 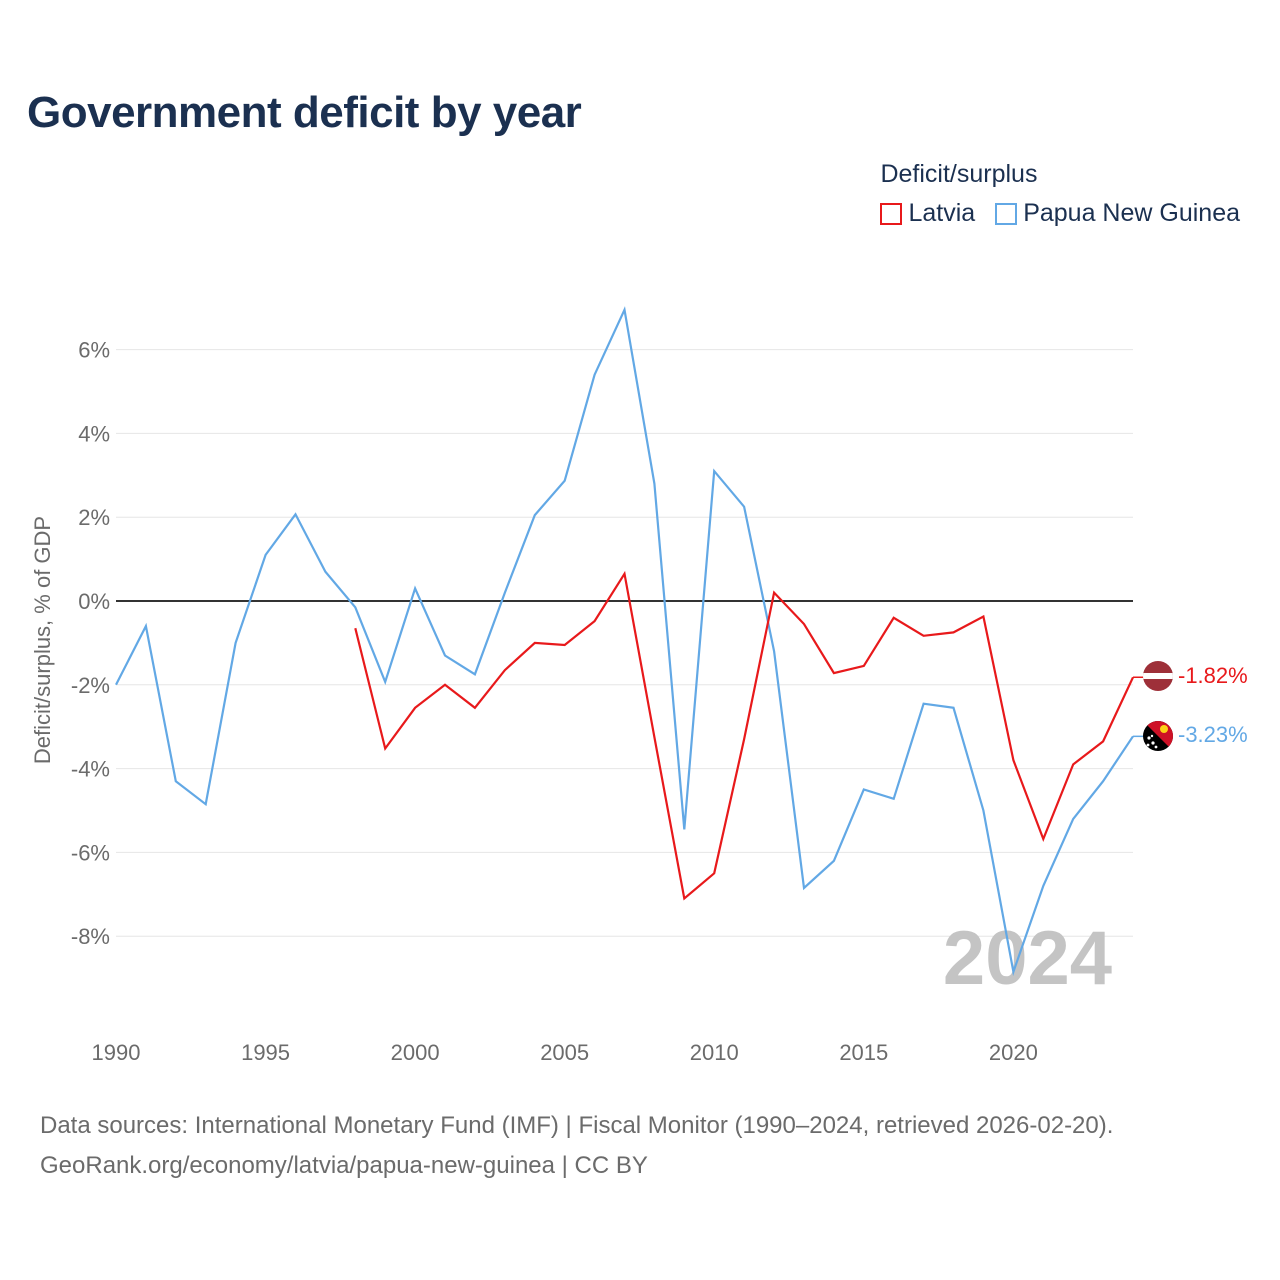 I want to click on y-tick-label: 0%, so click(x=94, y=601).